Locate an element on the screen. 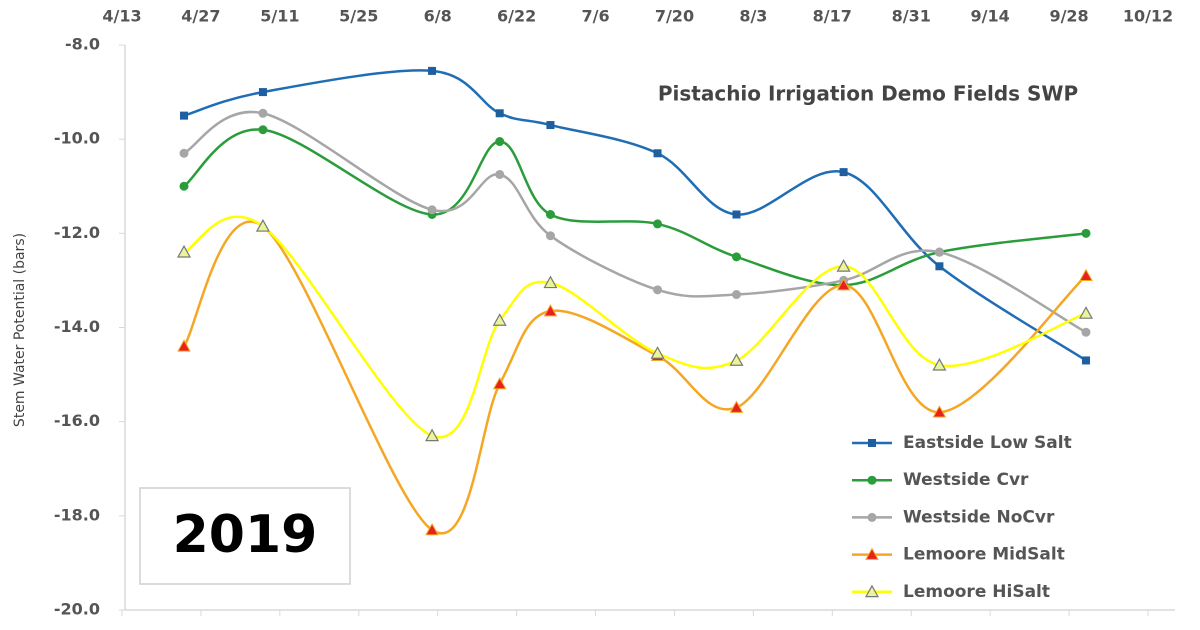  x-tick-label: 7/6 is located at coordinates (595, 16).